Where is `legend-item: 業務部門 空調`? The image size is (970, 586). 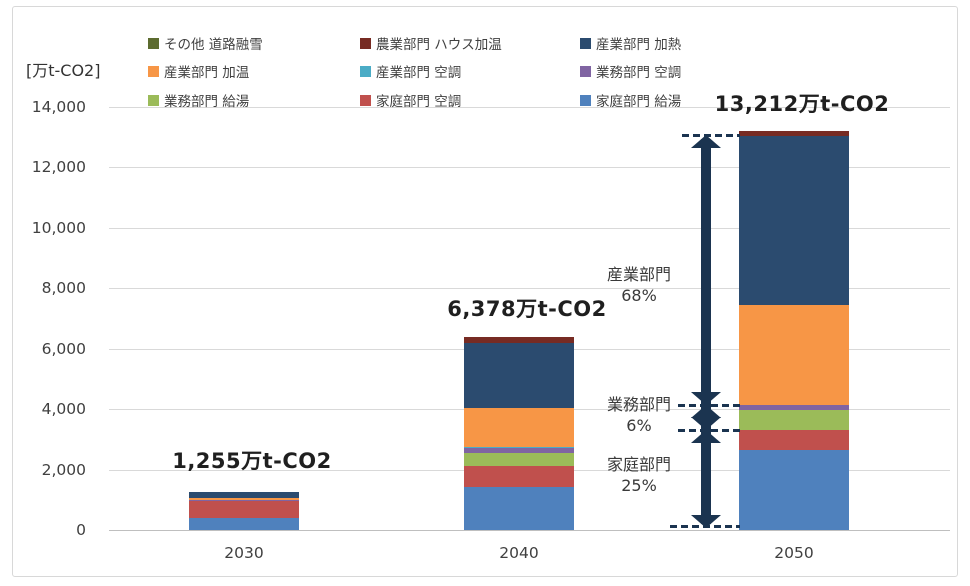
legend-item: 業務部門 空調 is located at coordinates (630, 71).